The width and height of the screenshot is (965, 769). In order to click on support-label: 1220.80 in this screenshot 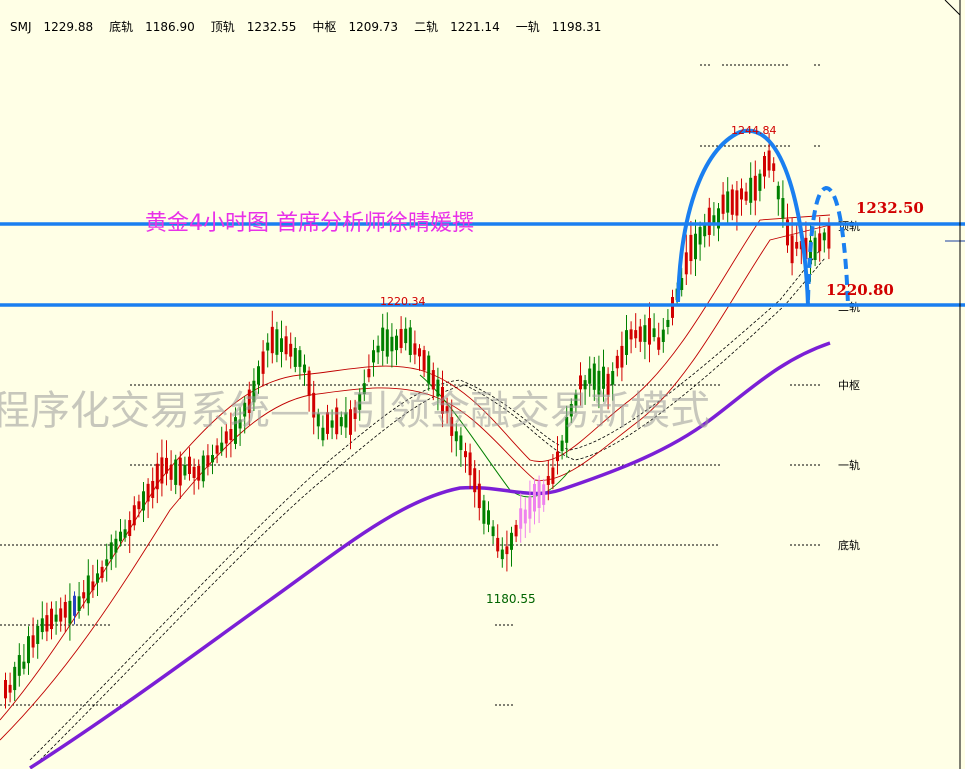, I will do `click(860, 290)`.